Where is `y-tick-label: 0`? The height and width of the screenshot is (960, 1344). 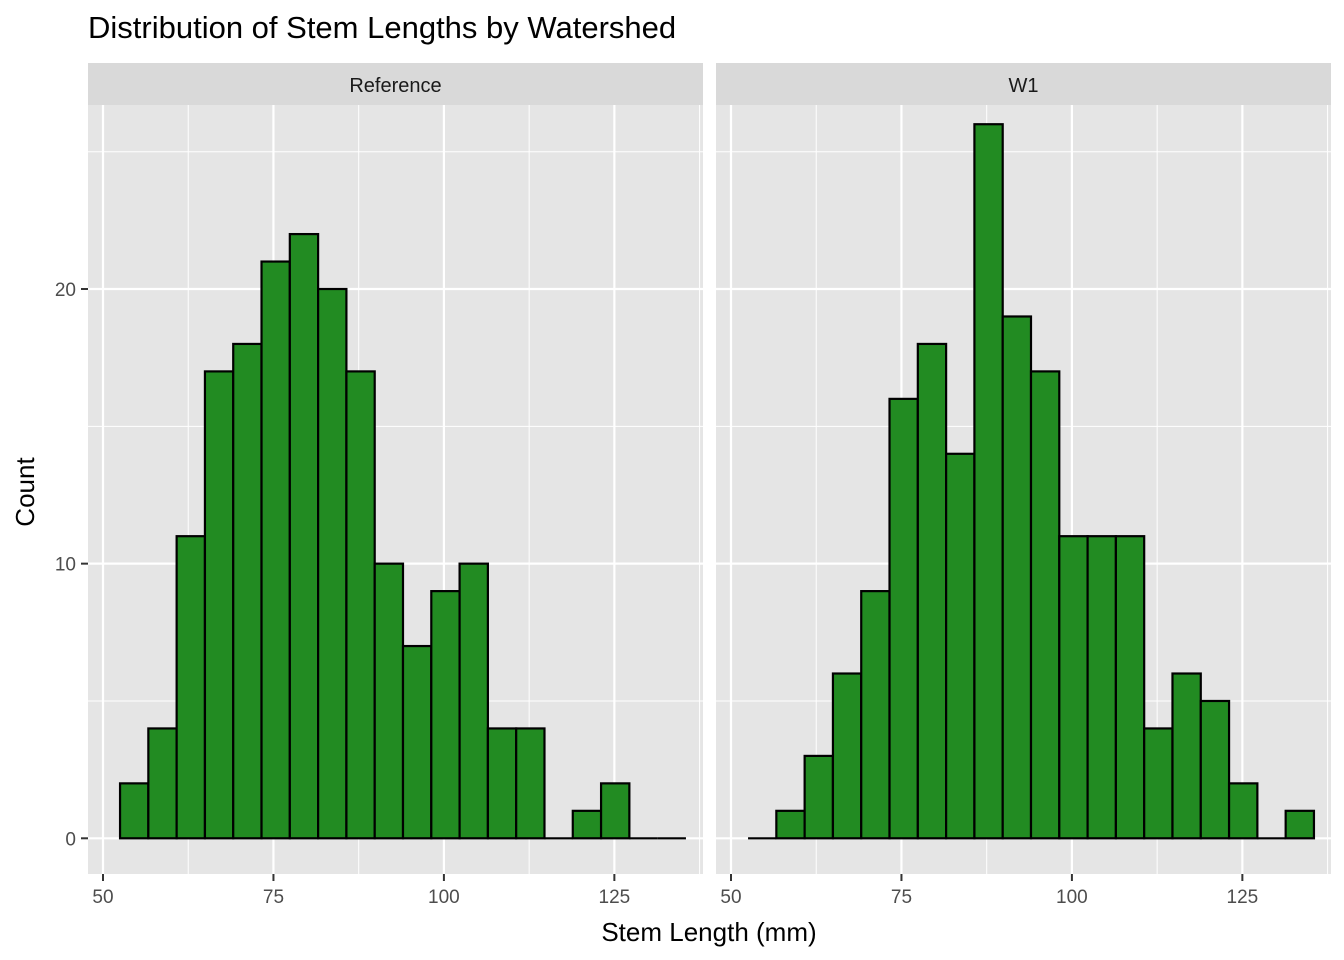
y-tick-label: 0 is located at coordinates (70, 839).